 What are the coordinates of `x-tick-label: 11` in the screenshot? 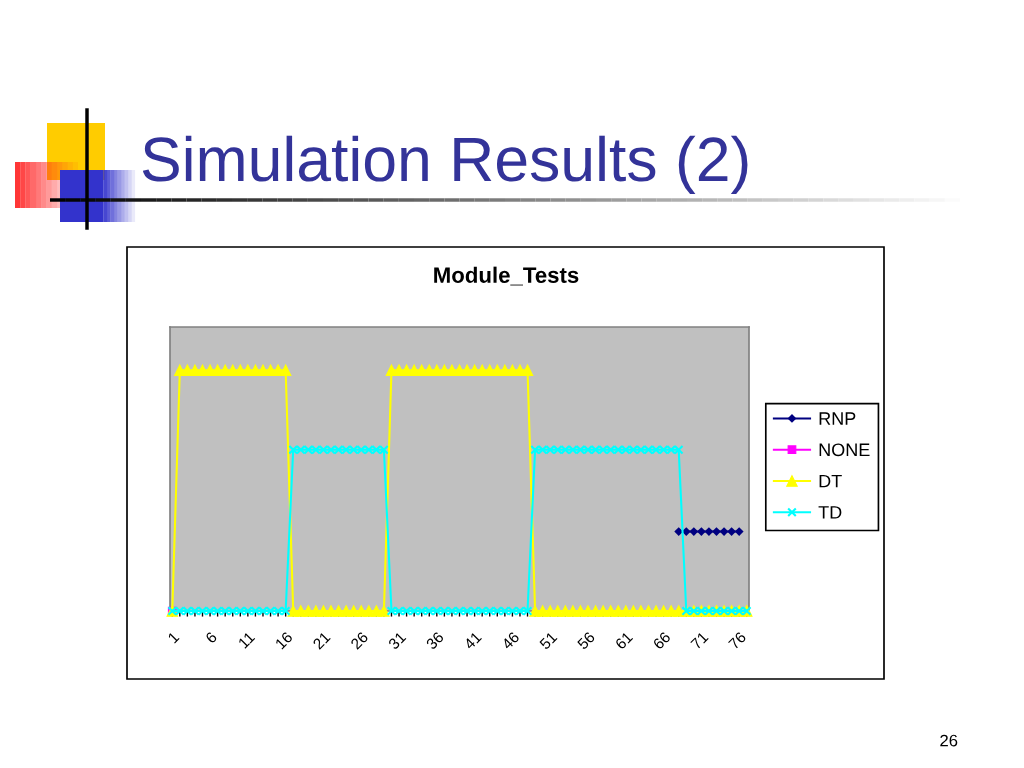 It's located at (246, 640).